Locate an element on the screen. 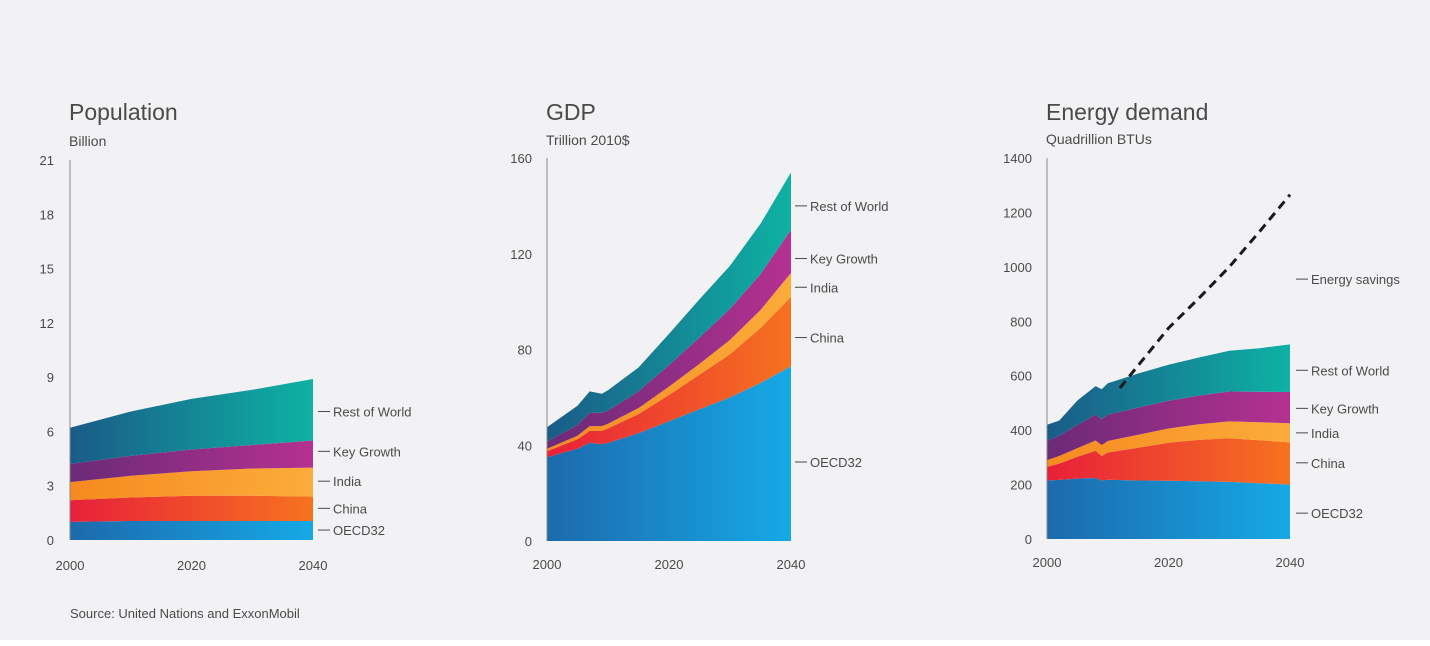  y-tick-label: 15 is located at coordinates (47, 269).